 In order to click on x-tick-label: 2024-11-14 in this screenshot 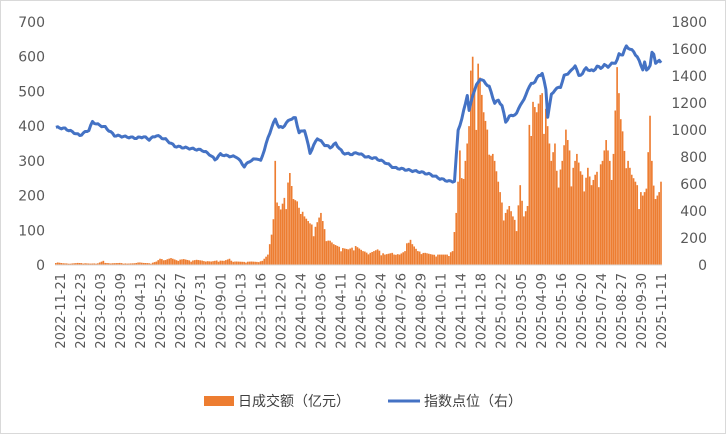, I will do `click(462, 311)`.